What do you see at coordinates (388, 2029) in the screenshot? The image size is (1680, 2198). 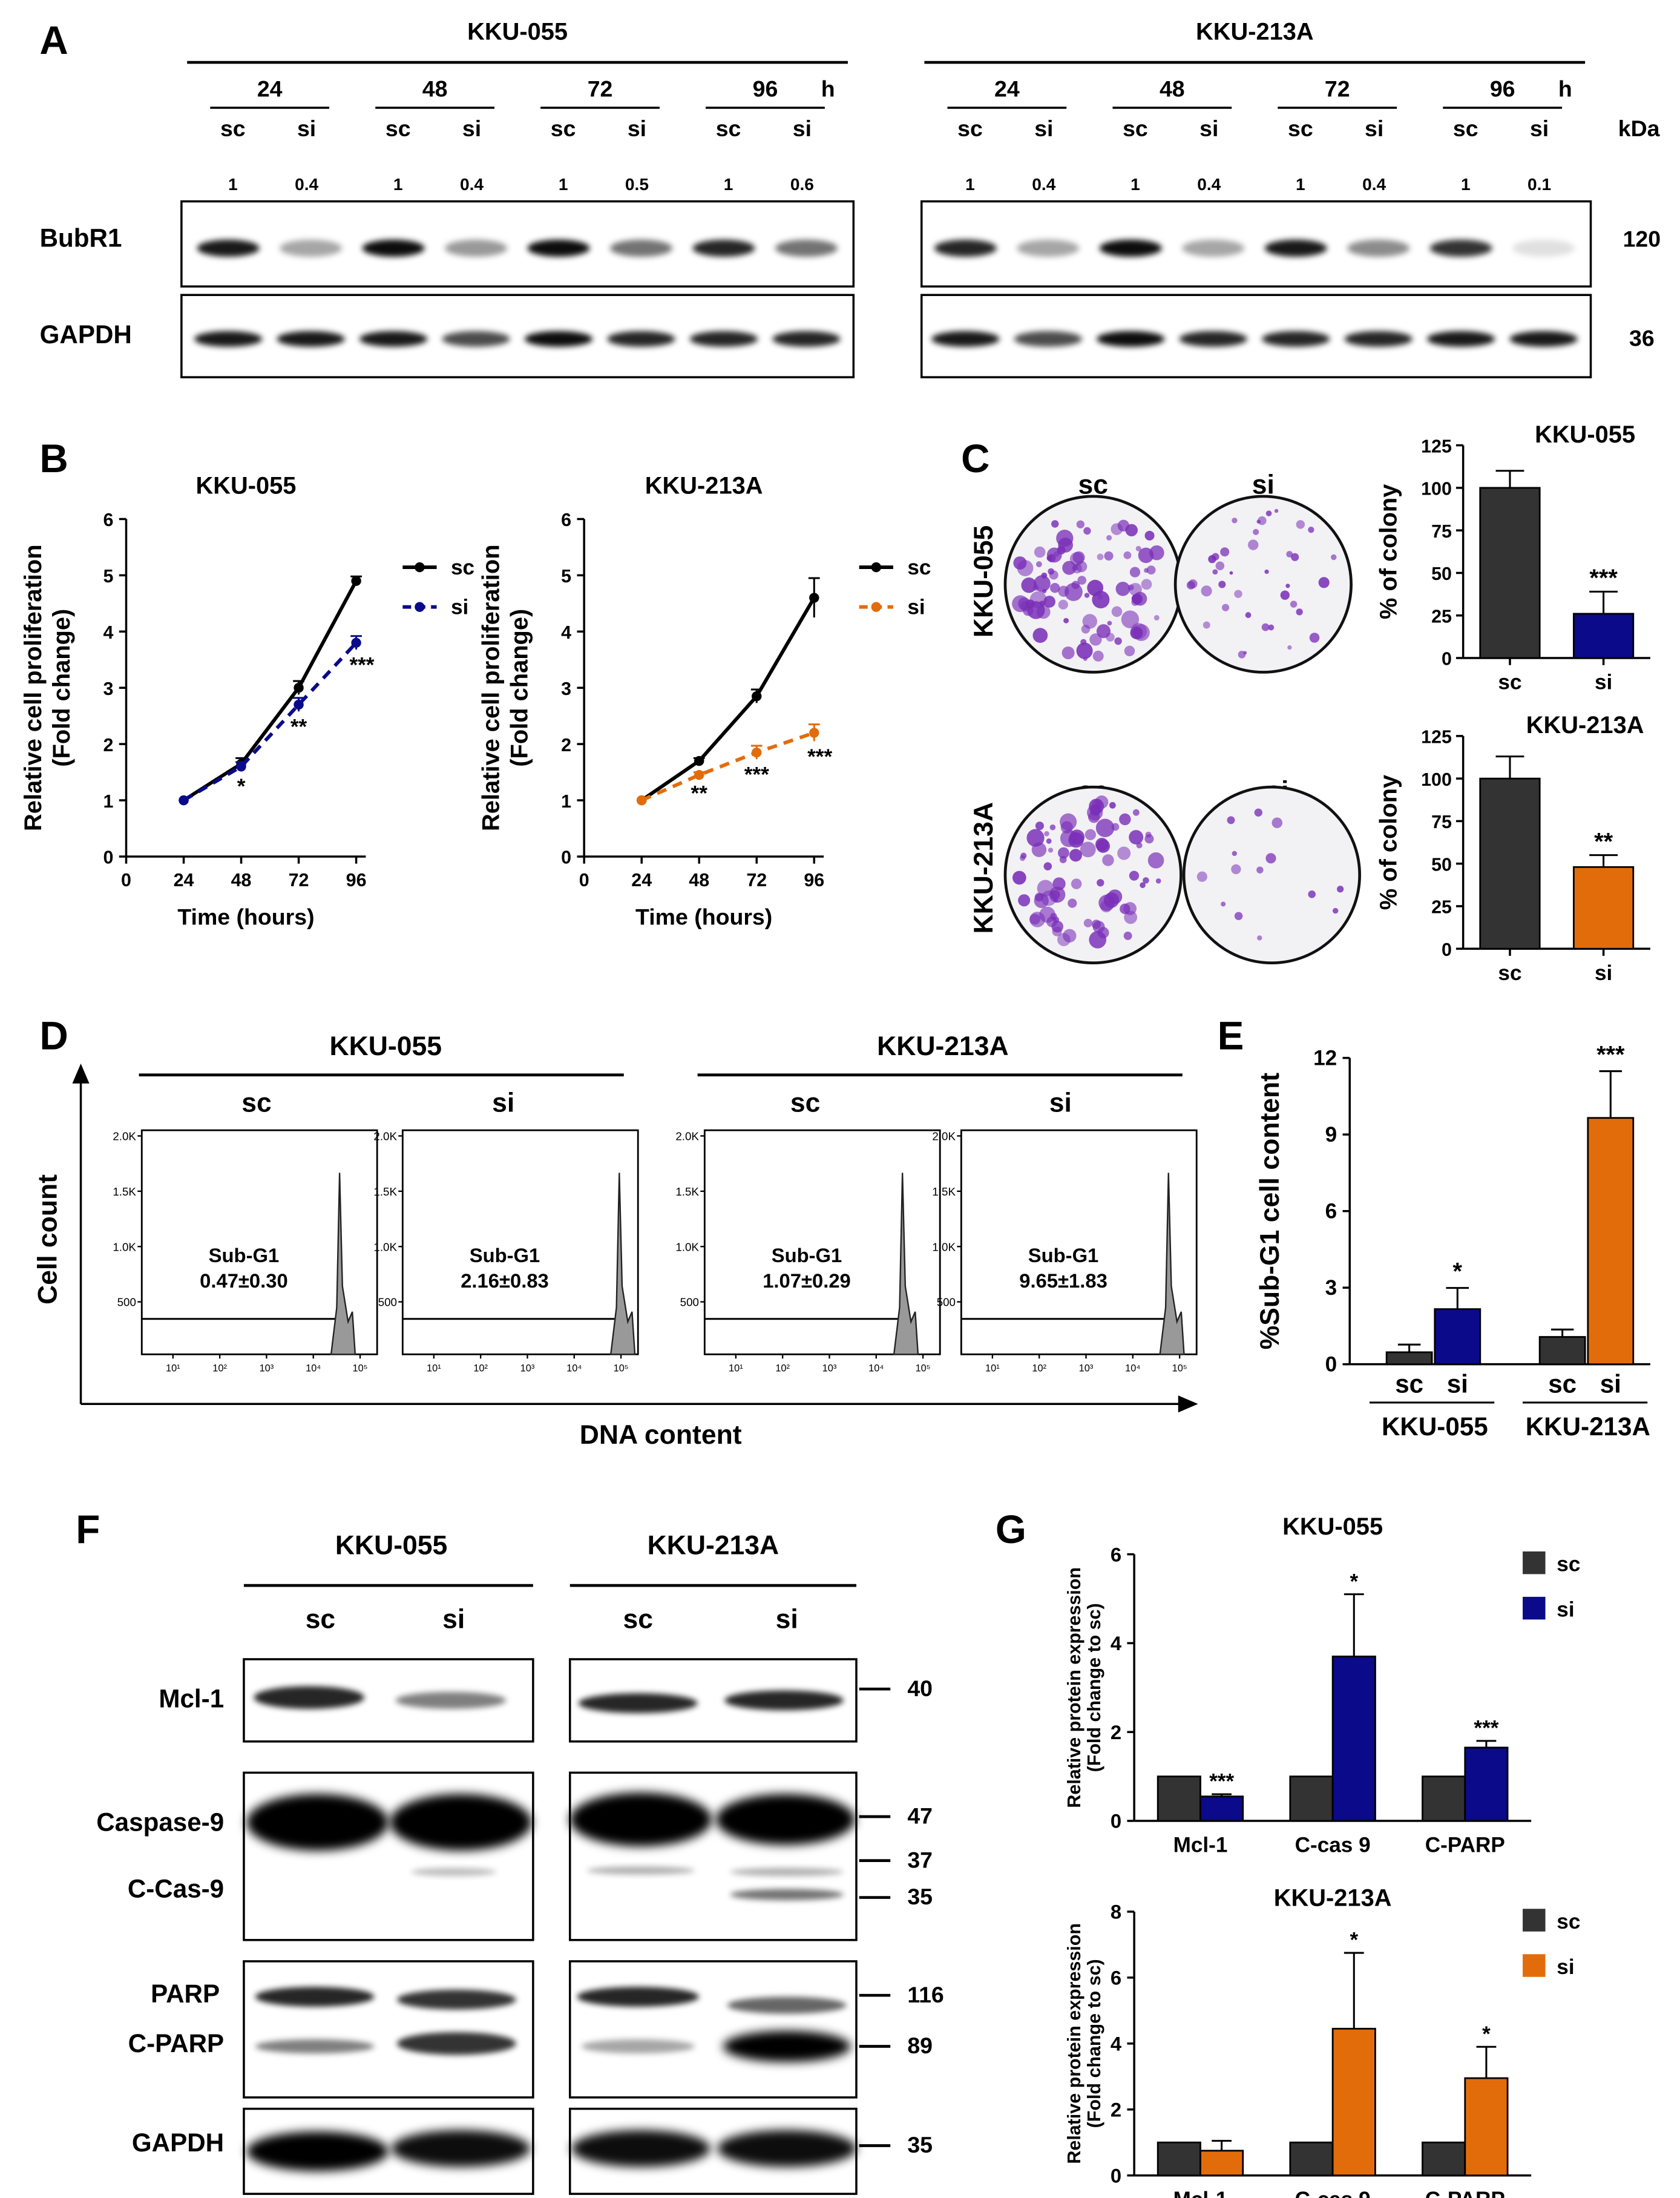 I see `blot-box-kku055` at bounding box center [388, 2029].